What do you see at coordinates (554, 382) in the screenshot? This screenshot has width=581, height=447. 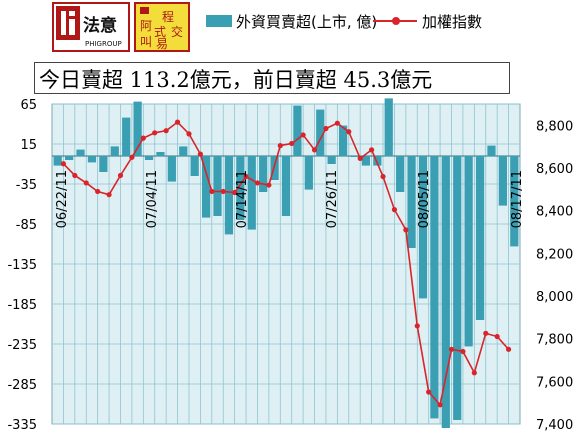 I see `right-axis-tick-label: 7,600` at bounding box center [554, 382].